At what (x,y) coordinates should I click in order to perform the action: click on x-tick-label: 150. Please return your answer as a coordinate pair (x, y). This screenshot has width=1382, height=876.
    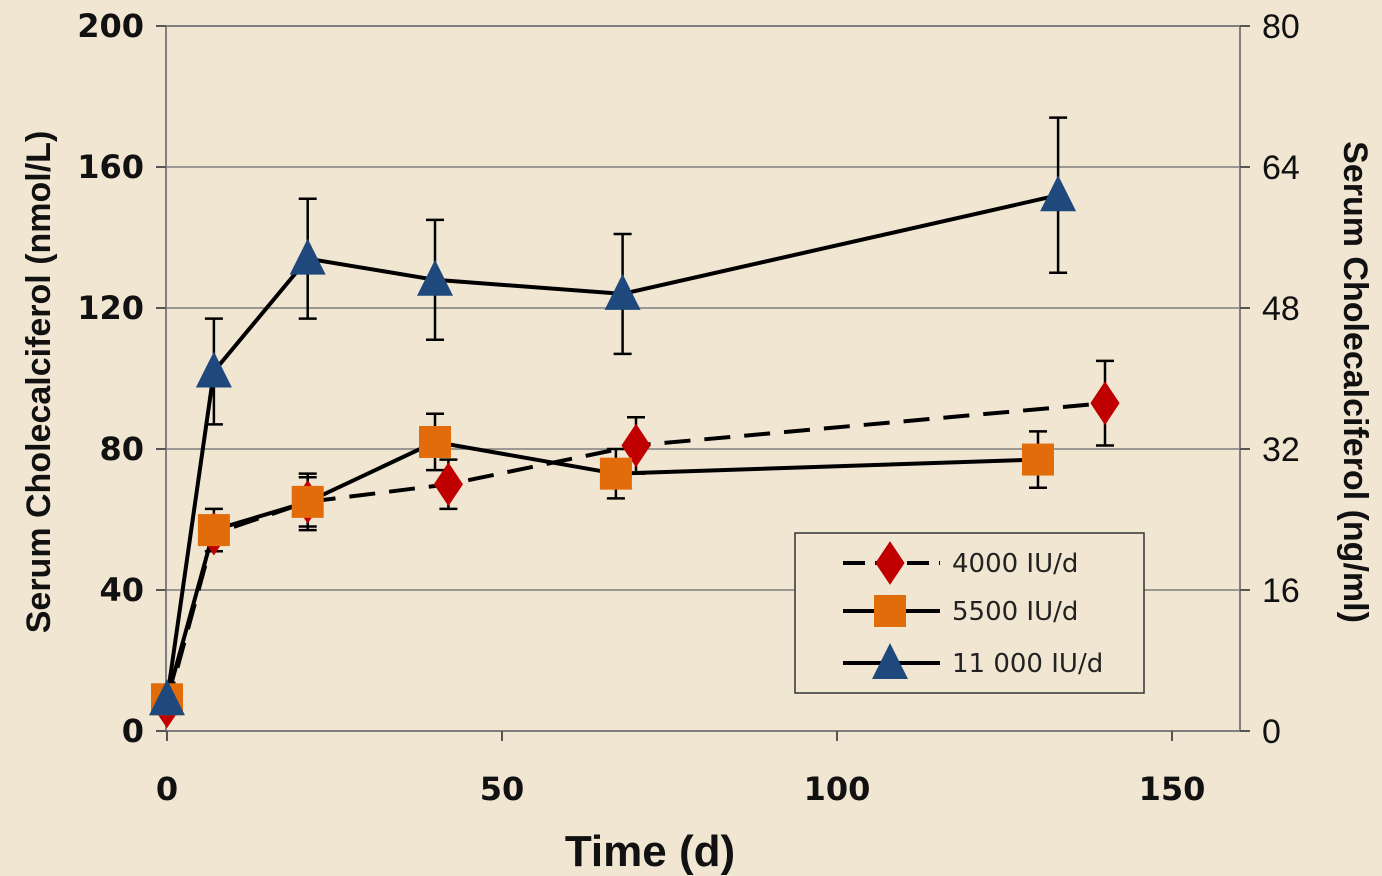
    Looking at the image, I should click on (1172, 789).